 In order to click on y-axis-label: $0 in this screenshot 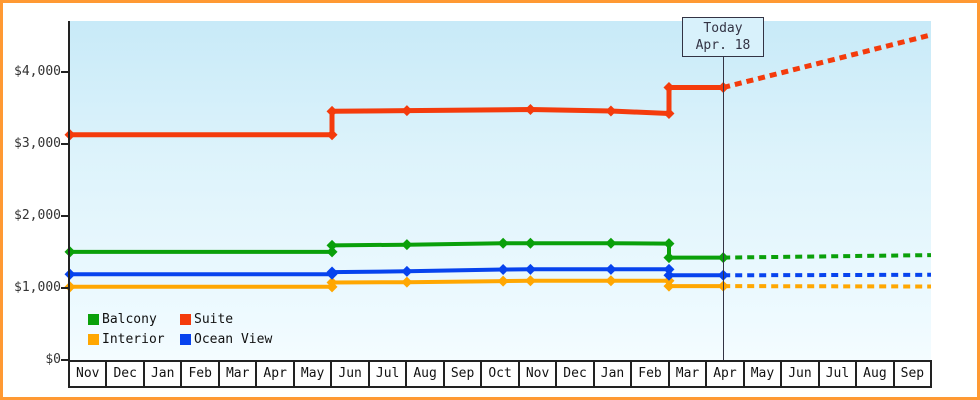, I will do `click(53, 359)`.